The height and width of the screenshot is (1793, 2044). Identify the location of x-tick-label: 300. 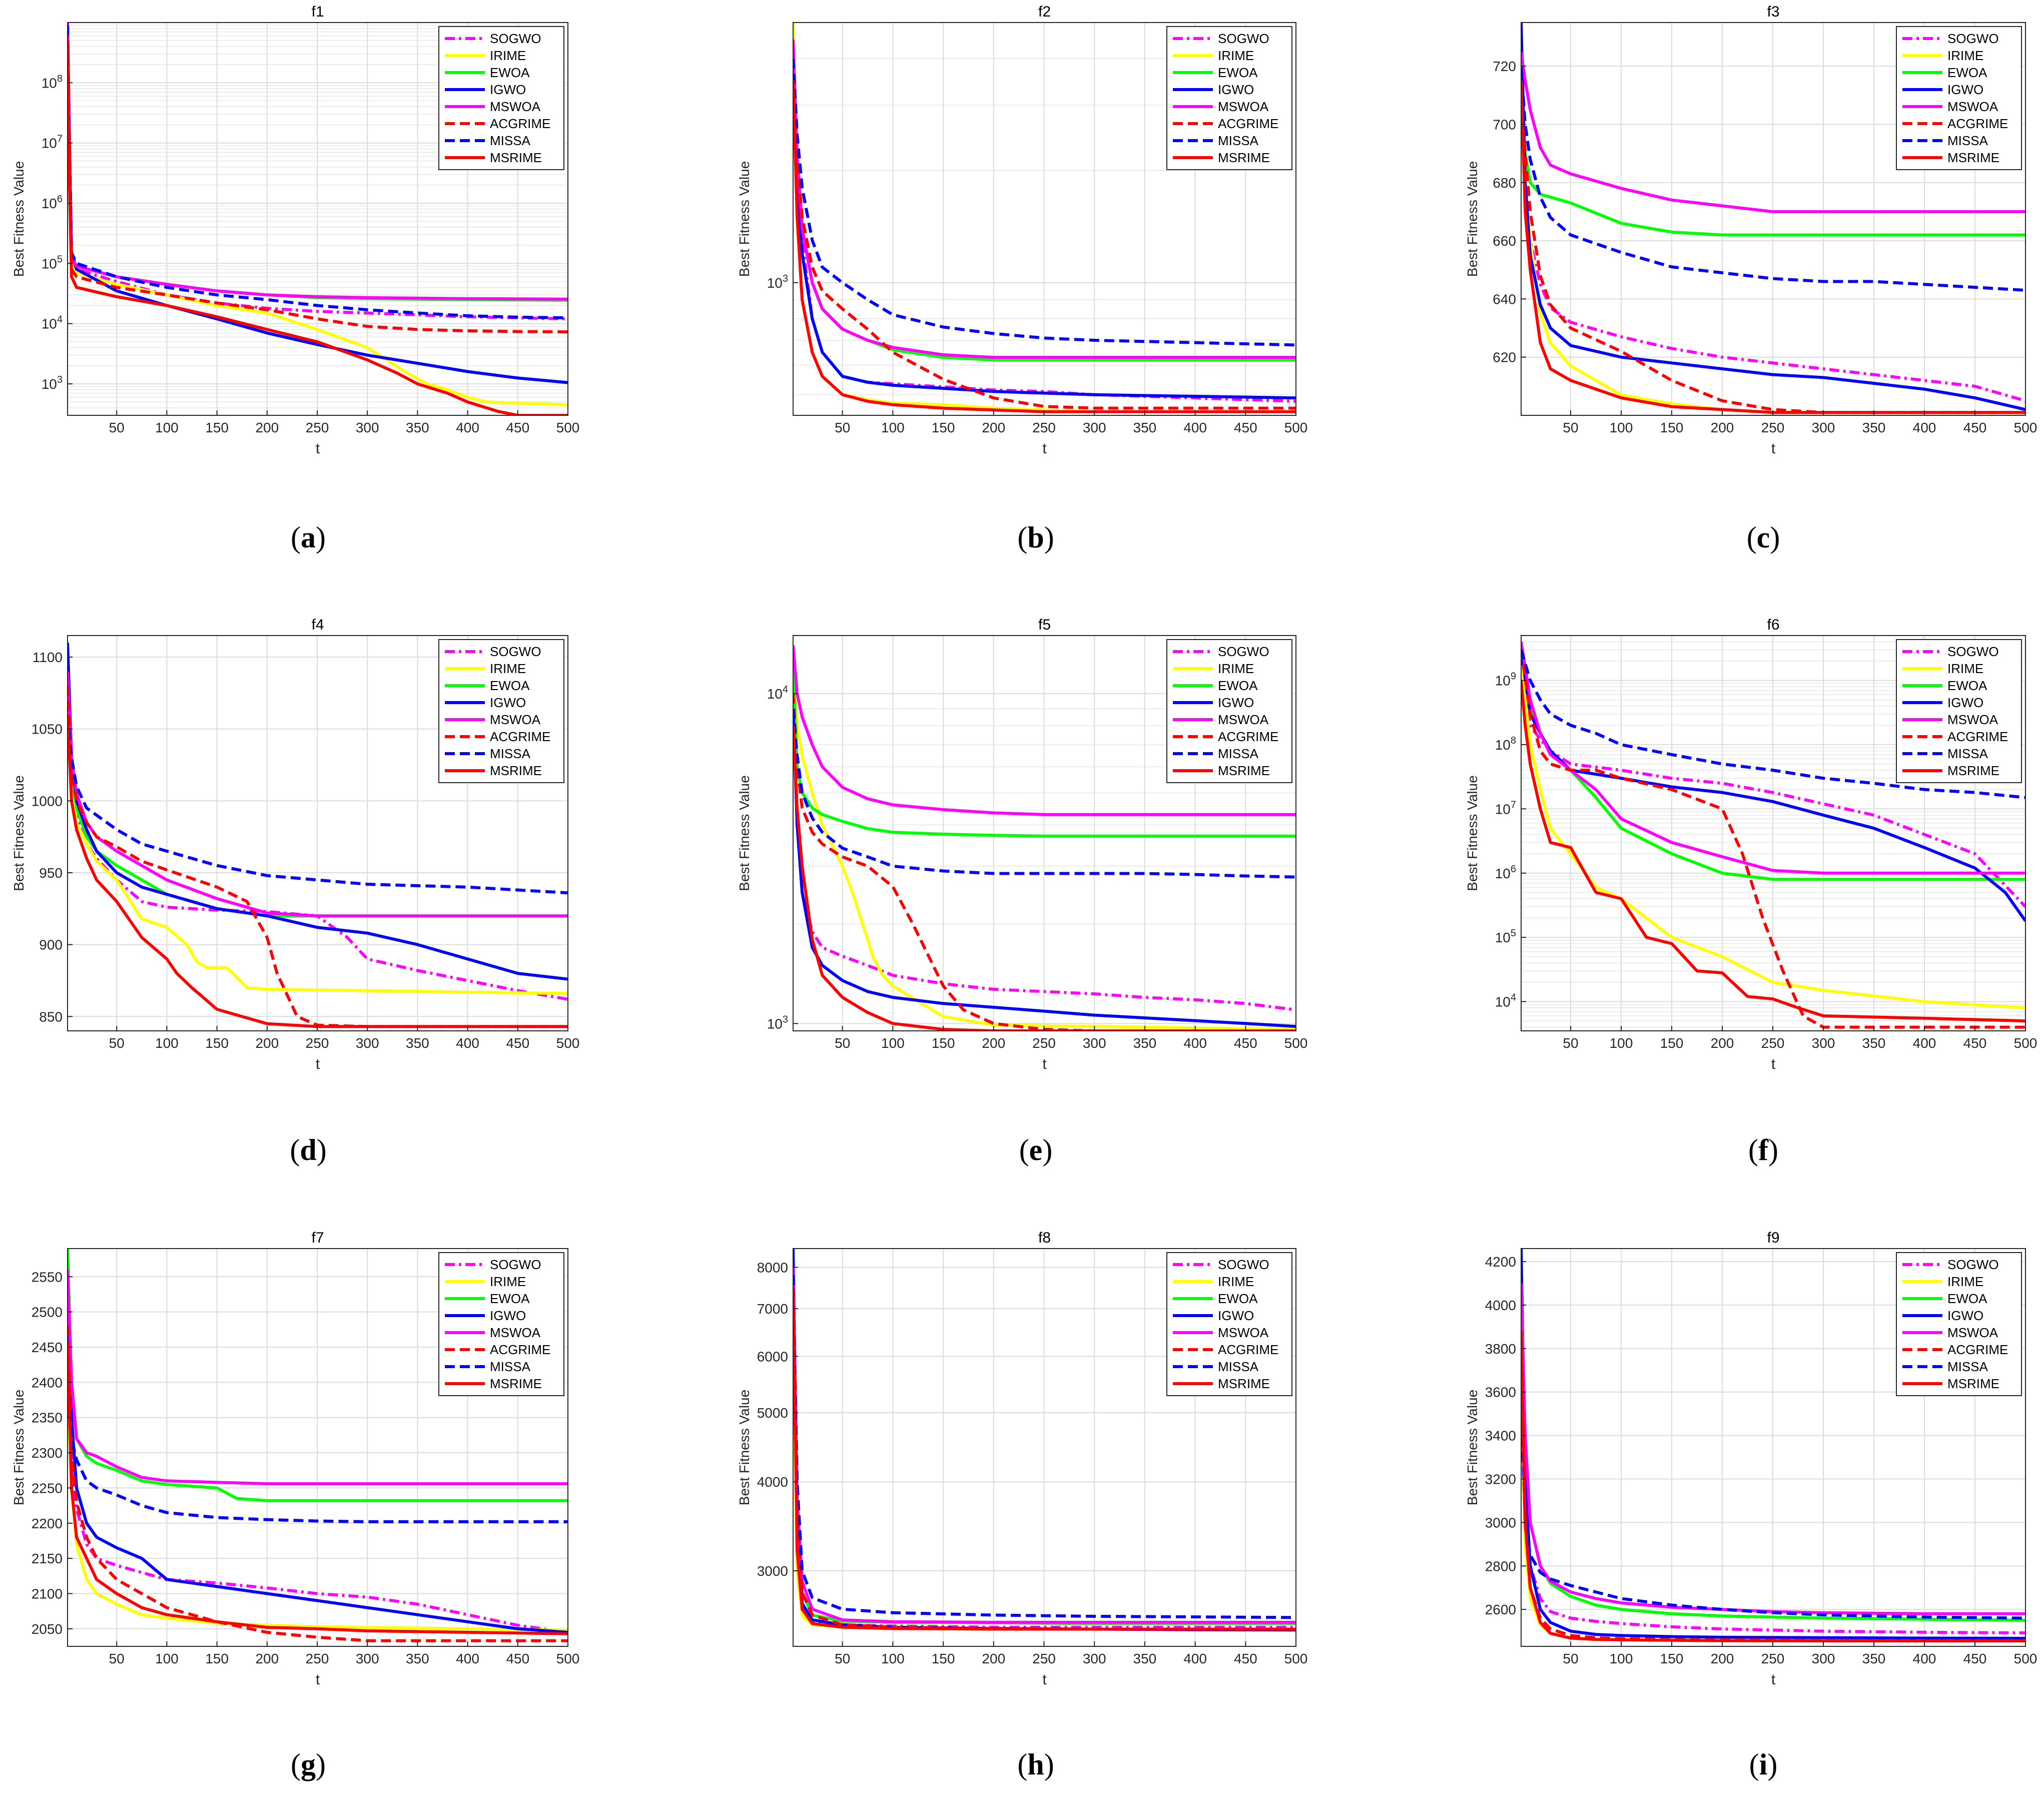
(1094, 1658).